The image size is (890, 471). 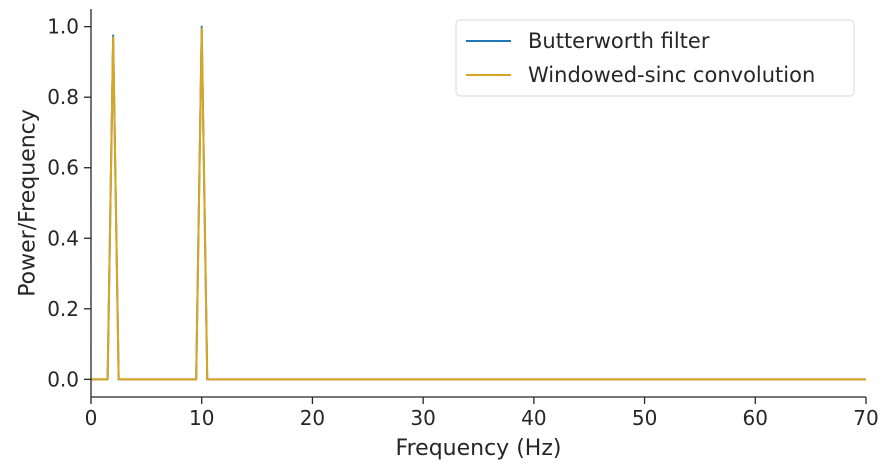 What do you see at coordinates (479, 448) in the screenshot?
I see `x-axis-label: Frequency (Hz)` at bounding box center [479, 448].